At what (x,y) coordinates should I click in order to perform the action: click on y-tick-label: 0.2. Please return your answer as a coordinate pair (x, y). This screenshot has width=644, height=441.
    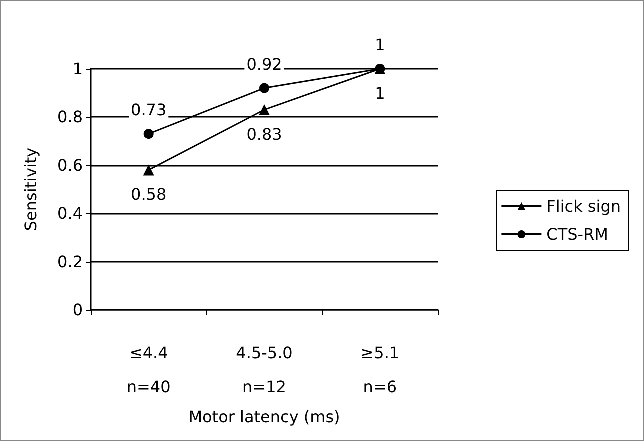
    Looking at the image, I should click on (70, 262).